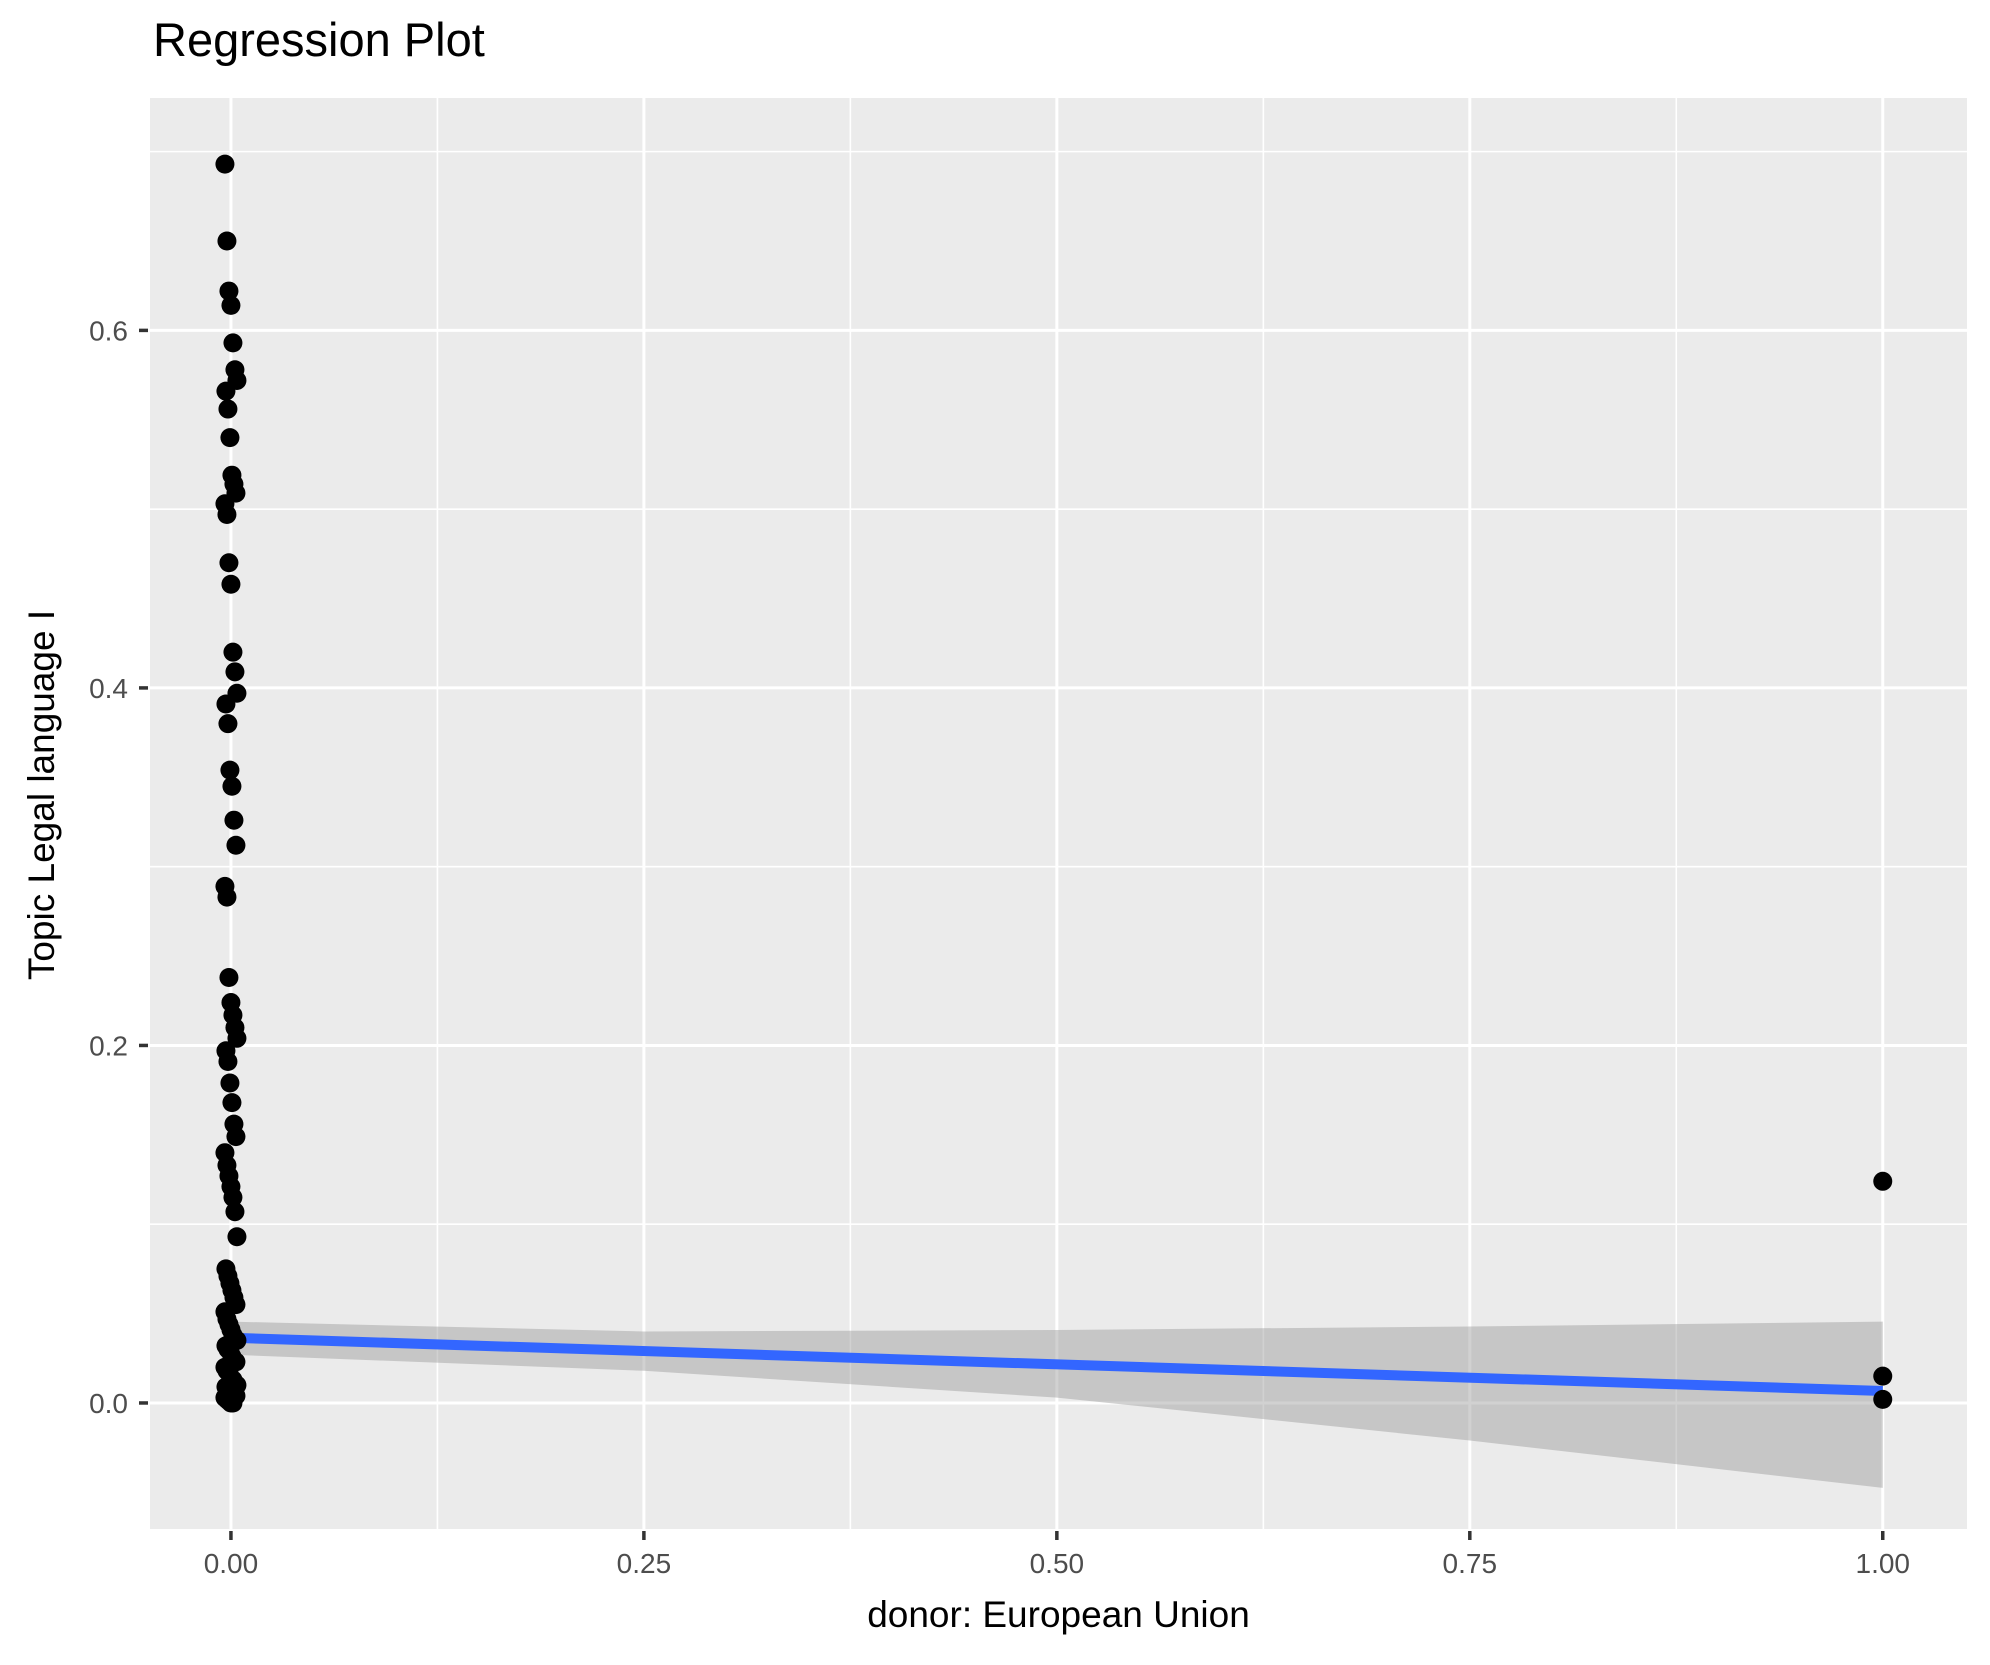 Image resolution: width=1990 pixels, height=1665 pixels. Describe the element at coordinates (108, 1045) in the screenshot. I see `y-tick-label: 0.2` at that location.